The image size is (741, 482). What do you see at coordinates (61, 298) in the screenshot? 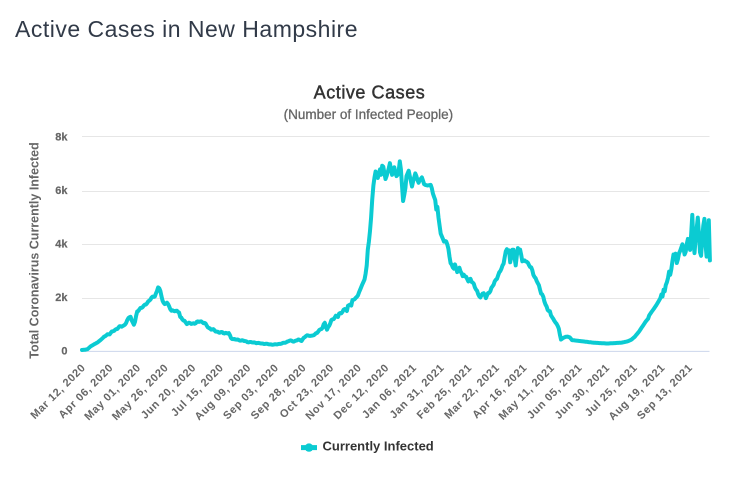
I see `svg-text: 2k` at bounding box center [61, 298].